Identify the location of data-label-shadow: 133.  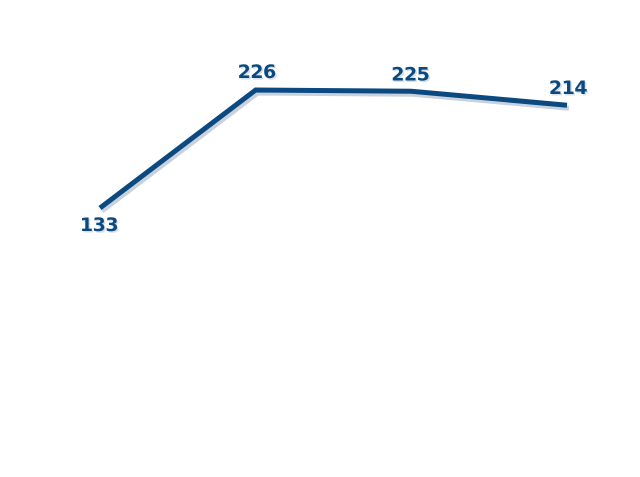
(100, 227).